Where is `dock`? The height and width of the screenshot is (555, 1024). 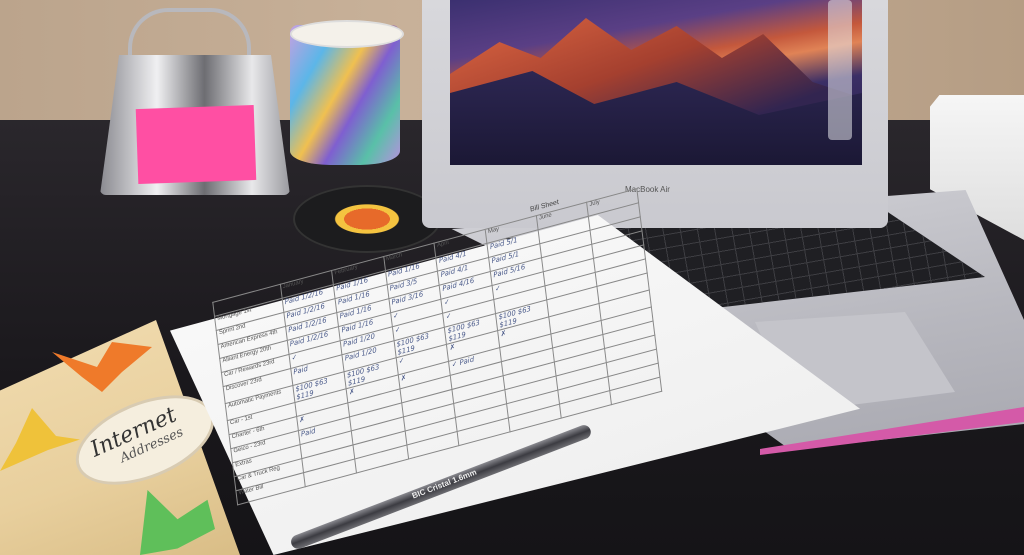
dock is located at coordinates (840, 70).